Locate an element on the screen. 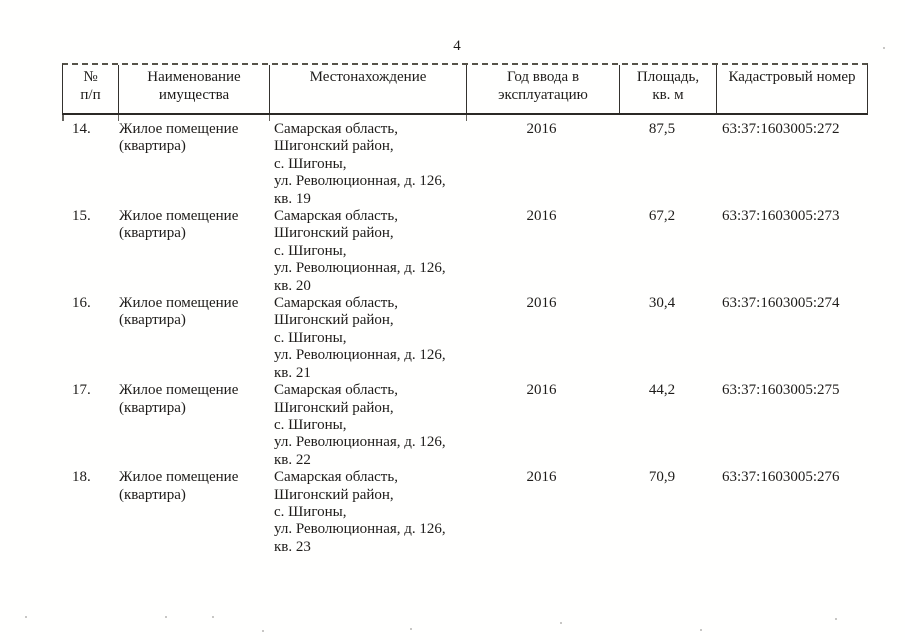 This screenshot has height=640, width=905. area-value: 44,2 is located at coordinates (662, 390).